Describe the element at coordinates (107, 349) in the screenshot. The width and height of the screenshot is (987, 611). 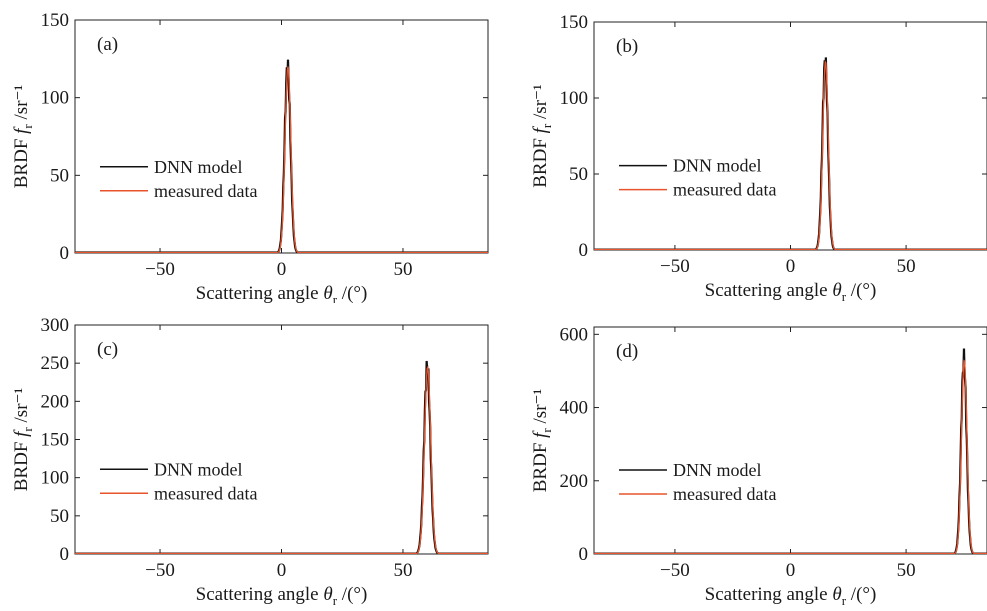
I see `panel-label: (c)` at that location.